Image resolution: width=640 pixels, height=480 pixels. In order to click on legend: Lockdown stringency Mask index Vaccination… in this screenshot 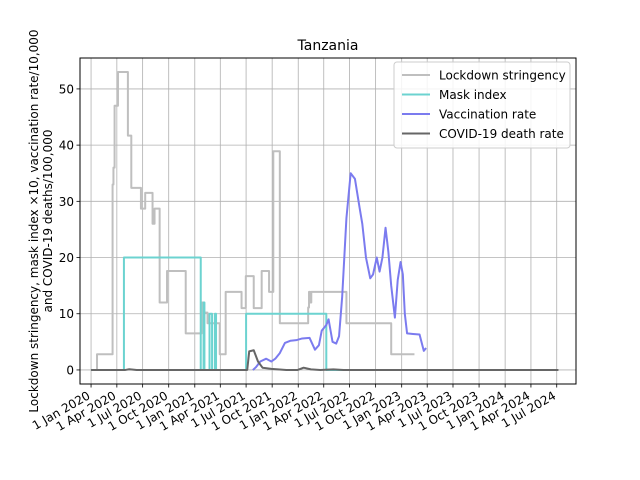, I will do `click(482, 105)`.